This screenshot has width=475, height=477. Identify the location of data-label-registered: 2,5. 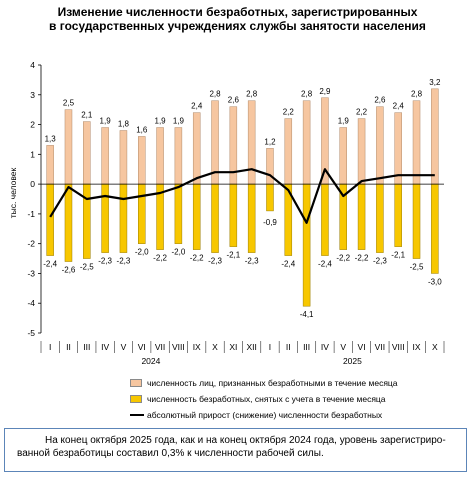
(69, 103).